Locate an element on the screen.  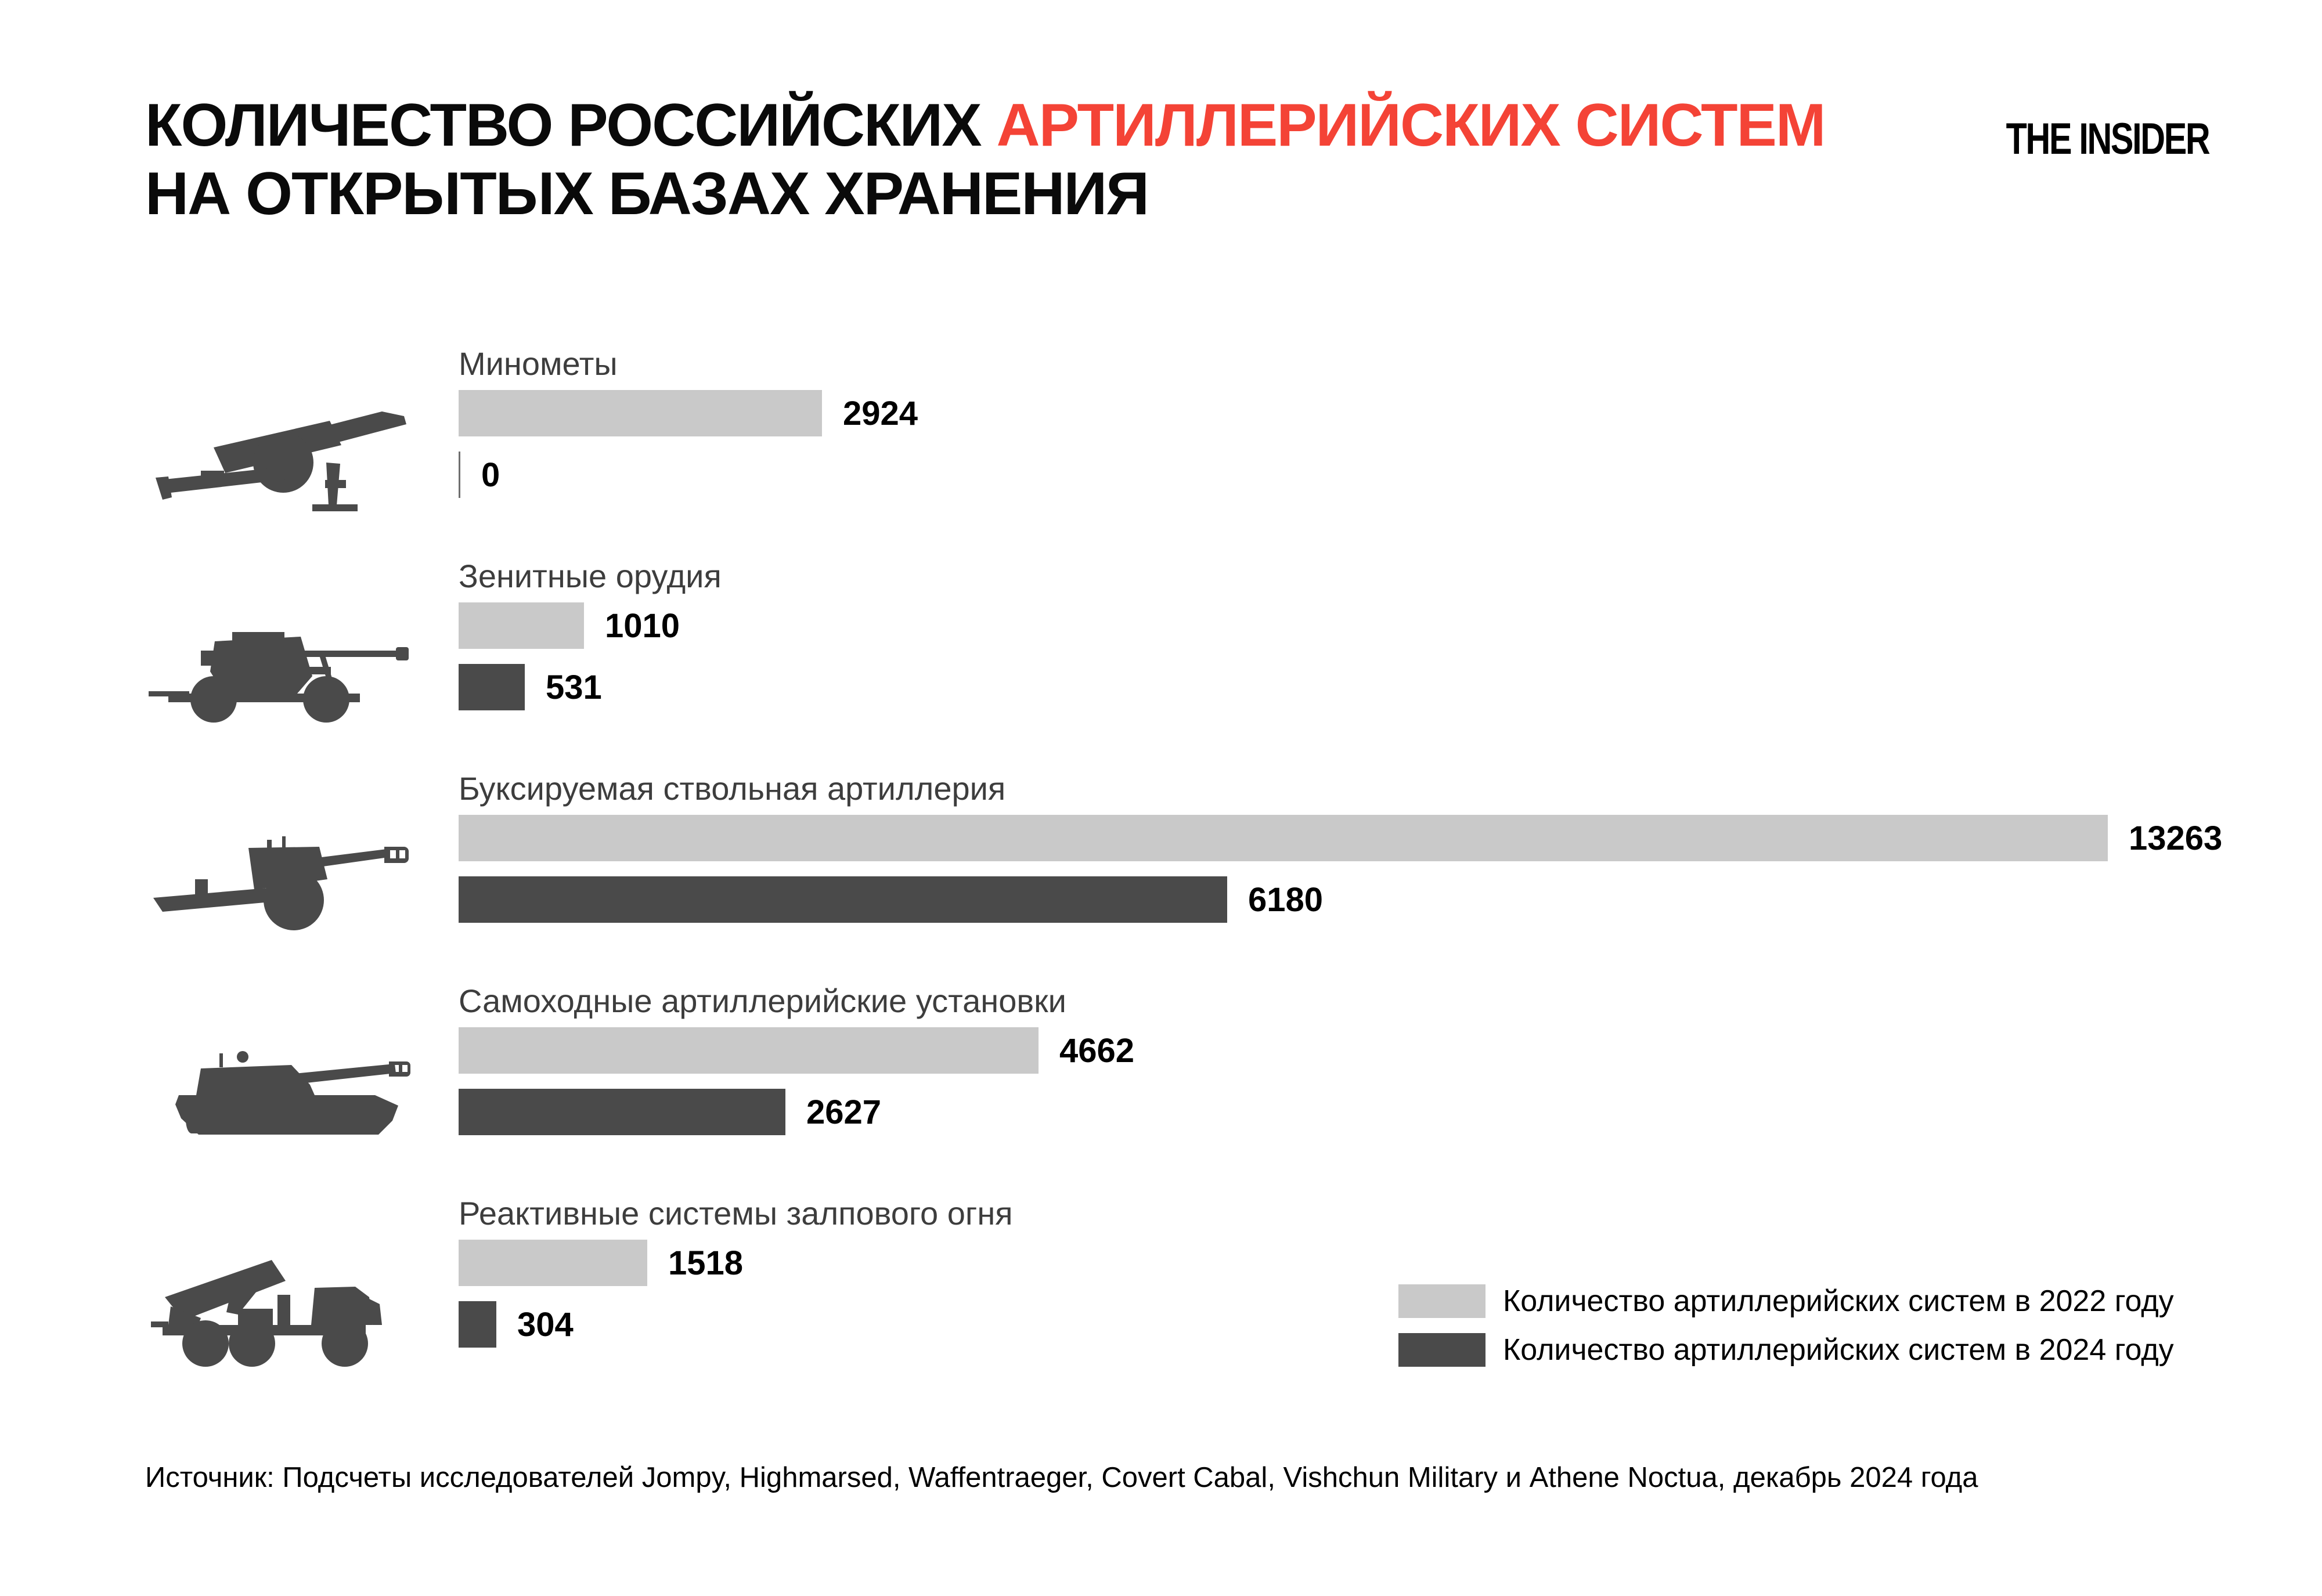
towed-artillery-icon is located at coordinates (278, 882).